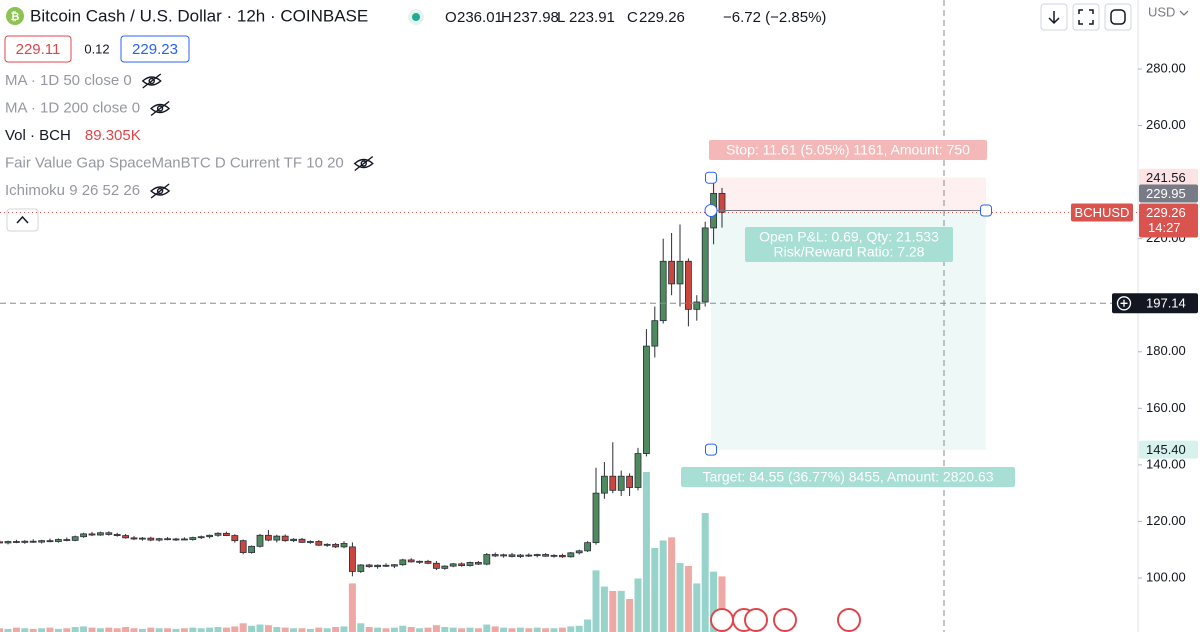 This screenshot has width=1200, height=632. Describe the element at coordinates (848, 150) in the screenshot. I see `position-label-box` at that location.